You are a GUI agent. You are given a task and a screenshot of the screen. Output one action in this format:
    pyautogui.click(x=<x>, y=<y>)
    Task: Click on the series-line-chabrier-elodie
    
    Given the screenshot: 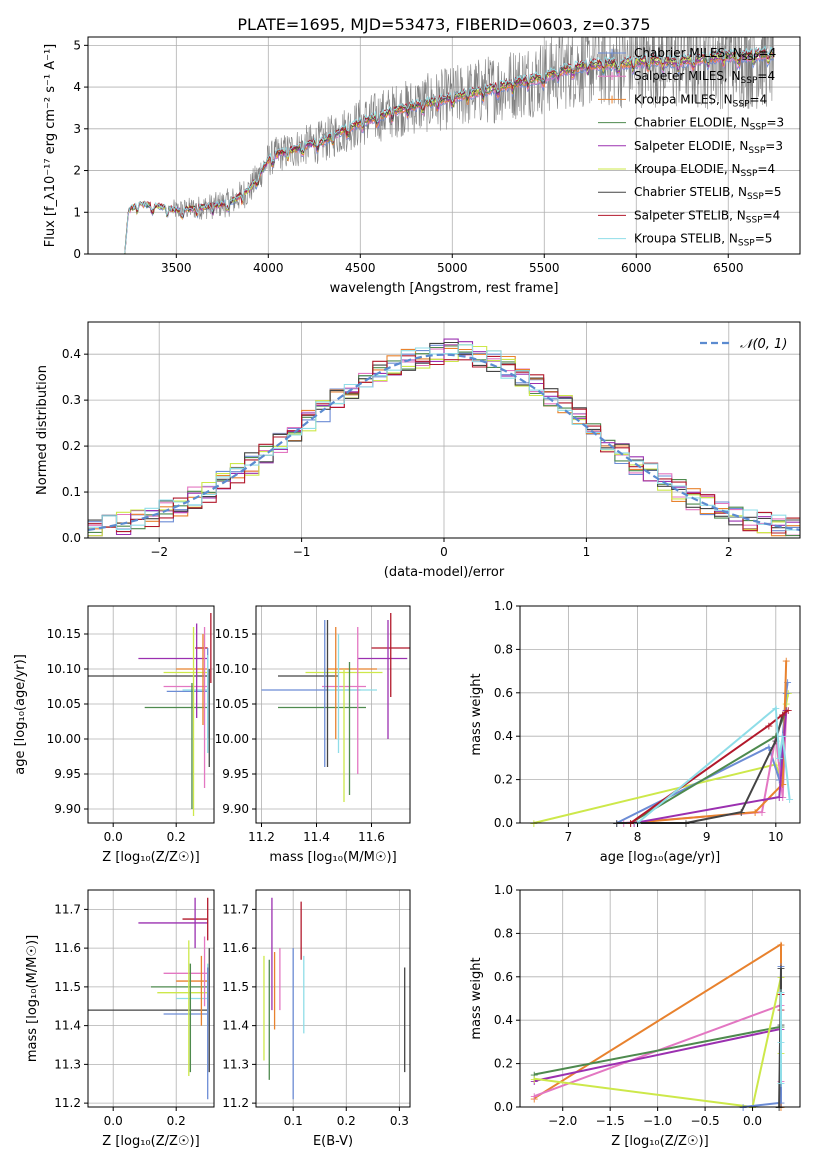 What is the action you would take?
    pyautogui.click(x=709, y=766)
    